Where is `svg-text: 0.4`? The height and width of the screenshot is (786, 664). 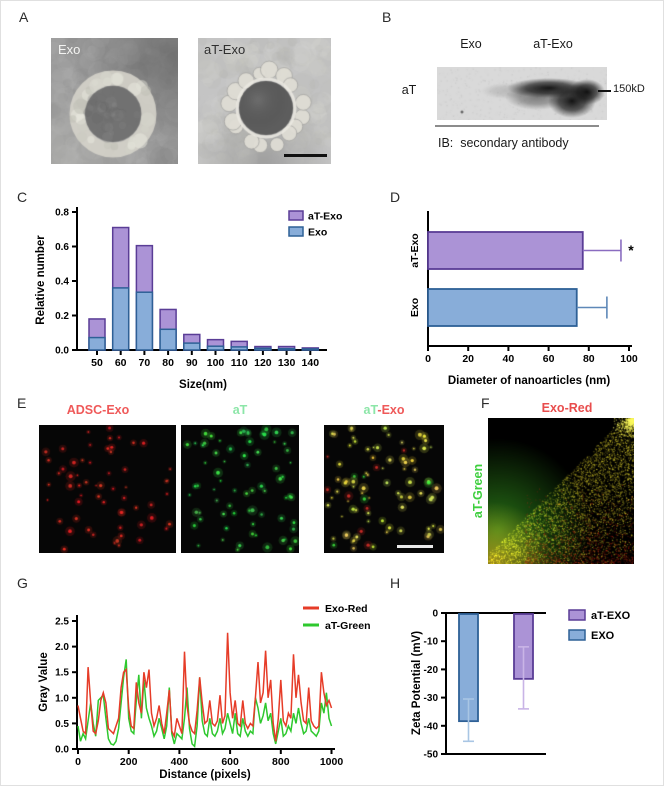
svg-text: 0.4 is located at coordinates (62, 282).